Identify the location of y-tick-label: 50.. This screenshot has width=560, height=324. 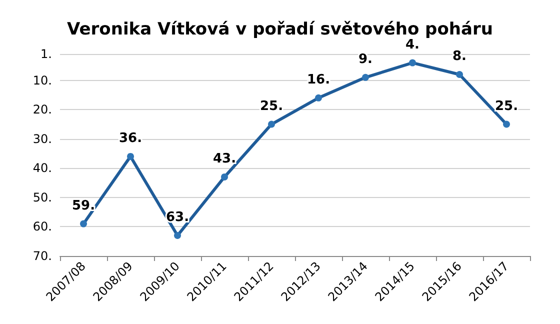
(42, 197).